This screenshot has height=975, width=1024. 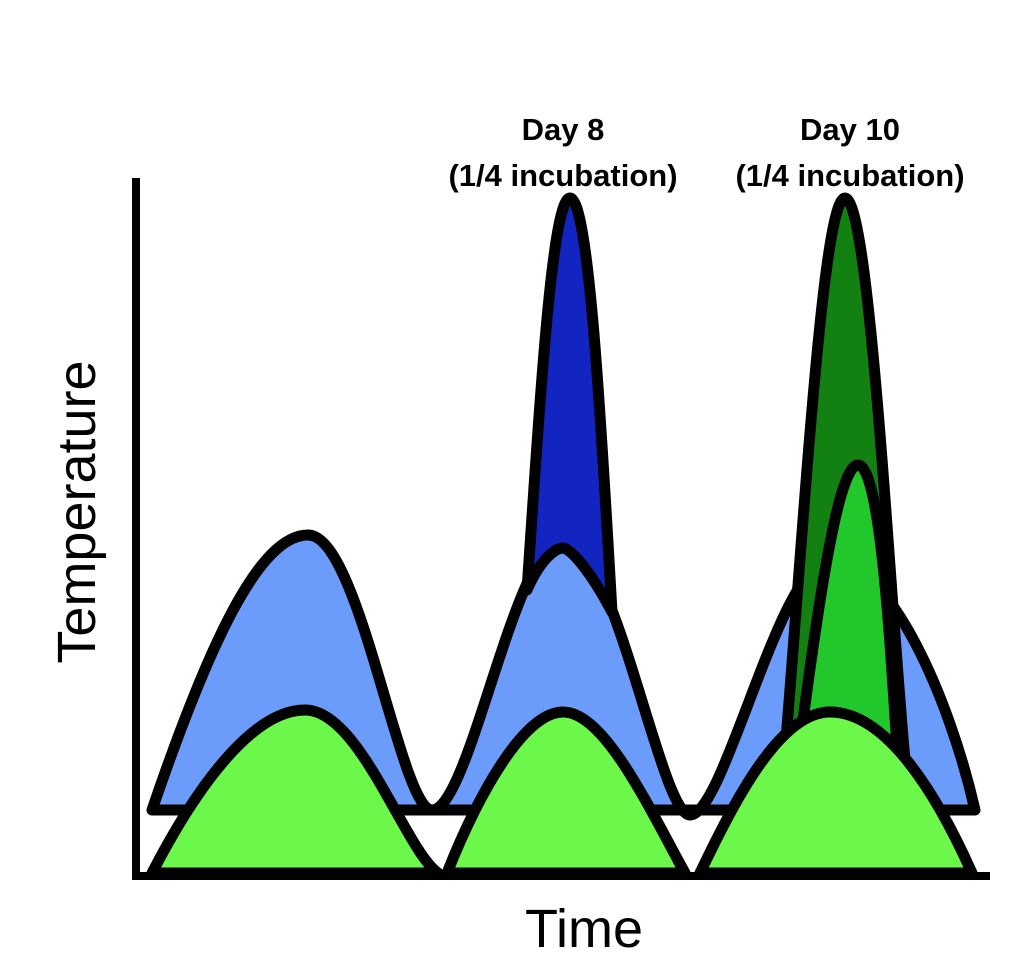 I want to click on annotation-day8-title: Day 8, so click(x=563, y=129).